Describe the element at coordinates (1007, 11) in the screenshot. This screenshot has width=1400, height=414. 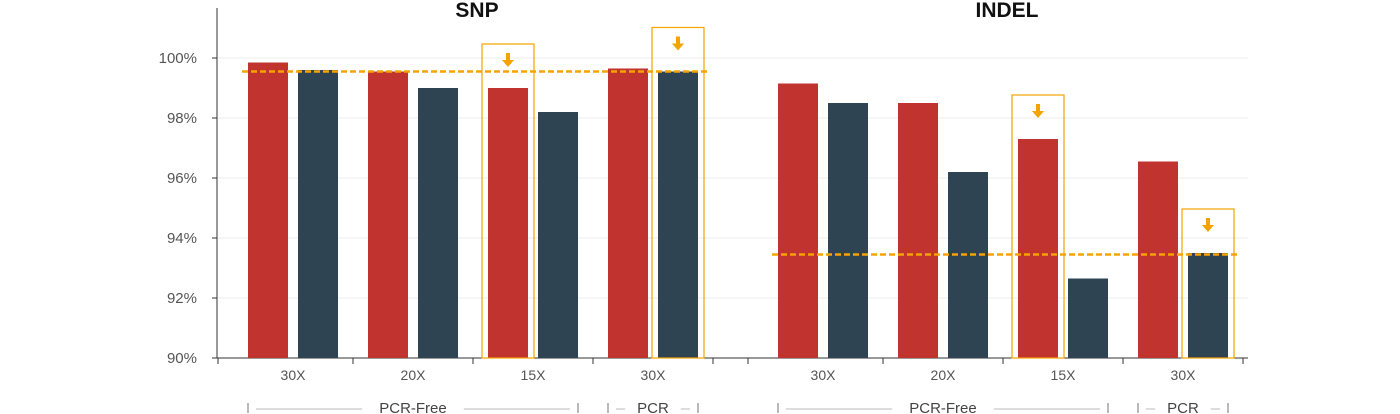
I see `panel-title: INDEL` at that location.